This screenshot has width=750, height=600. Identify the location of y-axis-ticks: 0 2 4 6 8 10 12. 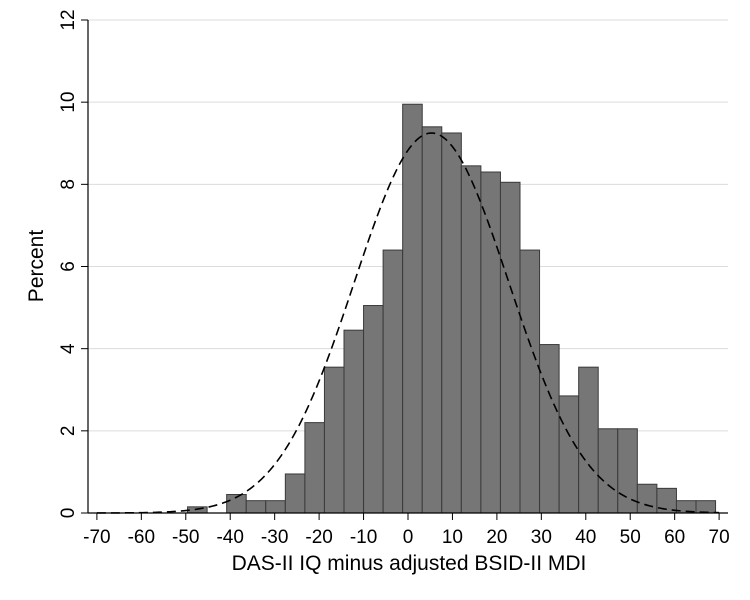
(73, 263).